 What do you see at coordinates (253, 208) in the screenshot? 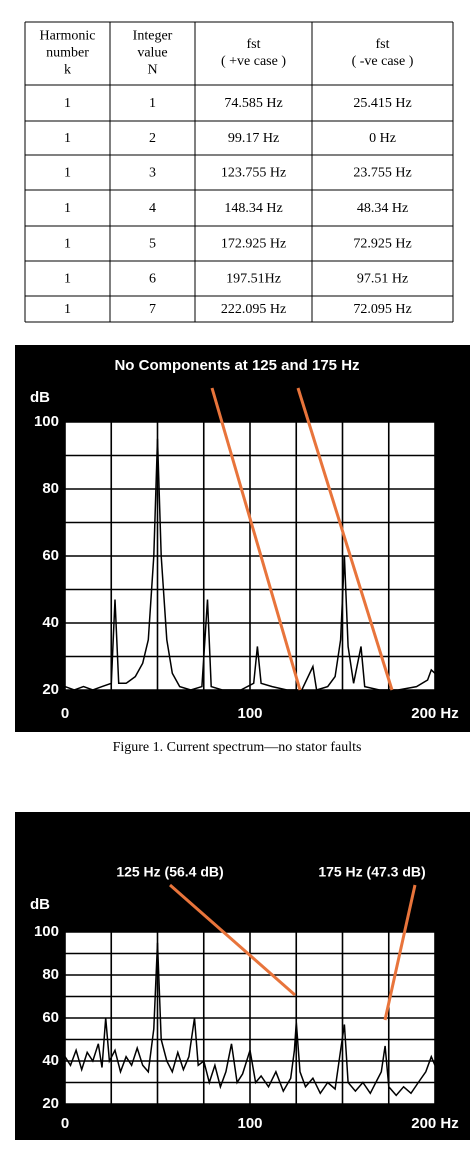
I see `table-cell: 148.34 Hz` at bounding box center [253, 208].